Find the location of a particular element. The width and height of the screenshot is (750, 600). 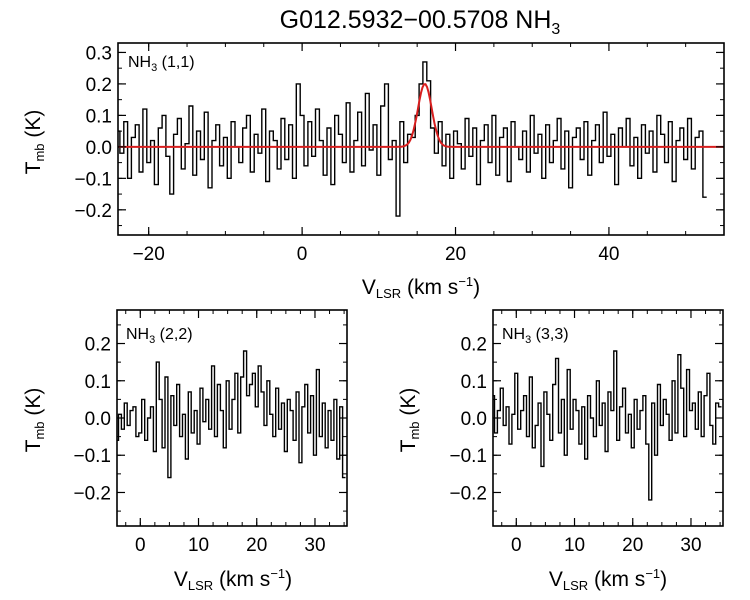

x-tick-label: −20 is located at coordinates (149, 254).